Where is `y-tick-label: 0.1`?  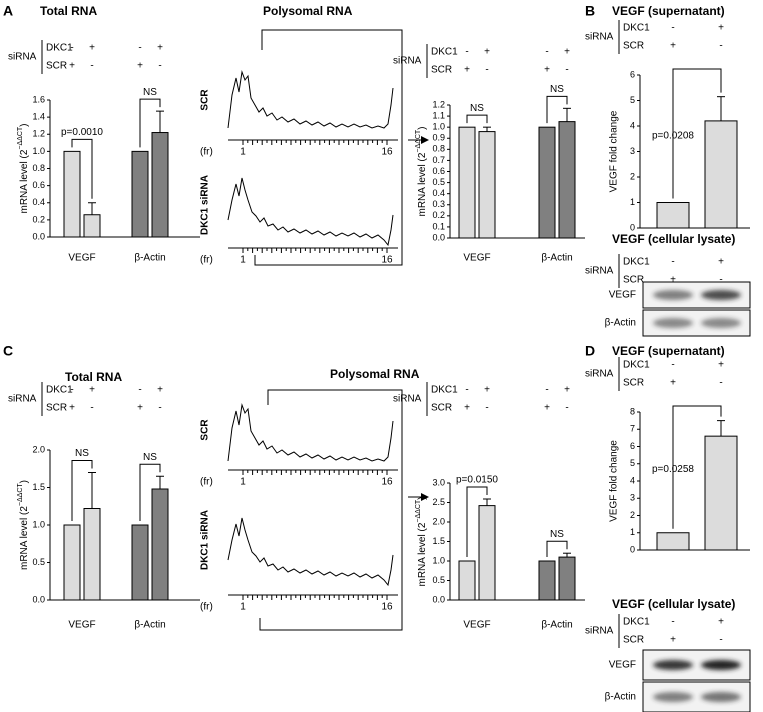 y-tick-label: 0.1 is located at coordinates (438, 226).